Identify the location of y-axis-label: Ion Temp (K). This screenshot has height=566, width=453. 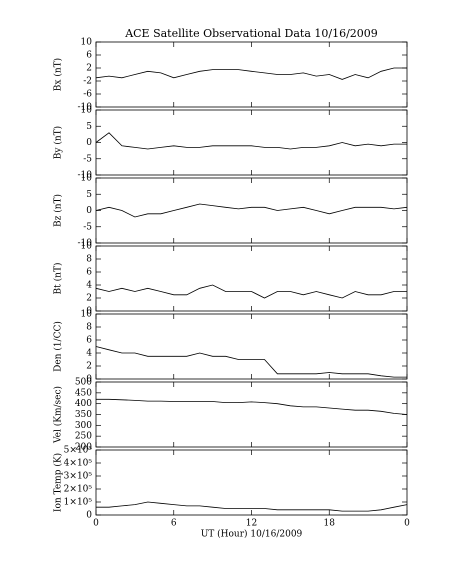
(58, 482).